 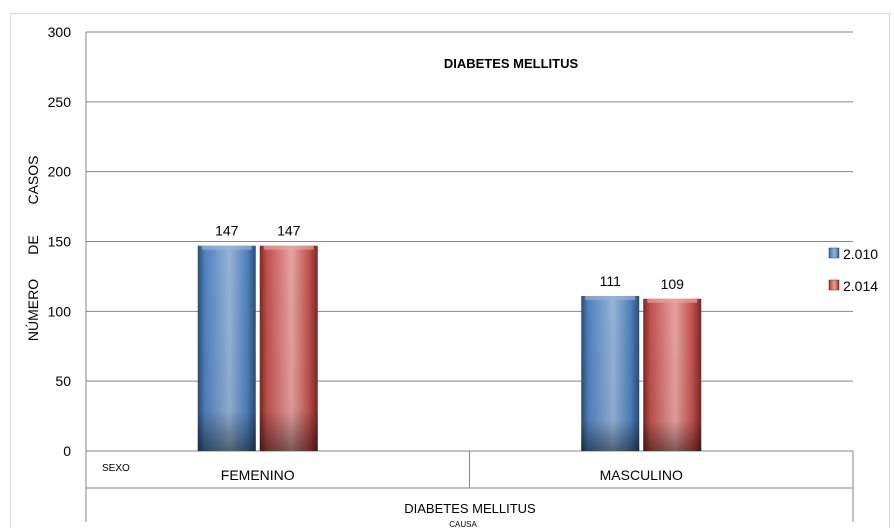 What do you see at coordinates (60, 311) in the screenshot?
I see `y-tick-label: 100` at bounding box center [60, 311].